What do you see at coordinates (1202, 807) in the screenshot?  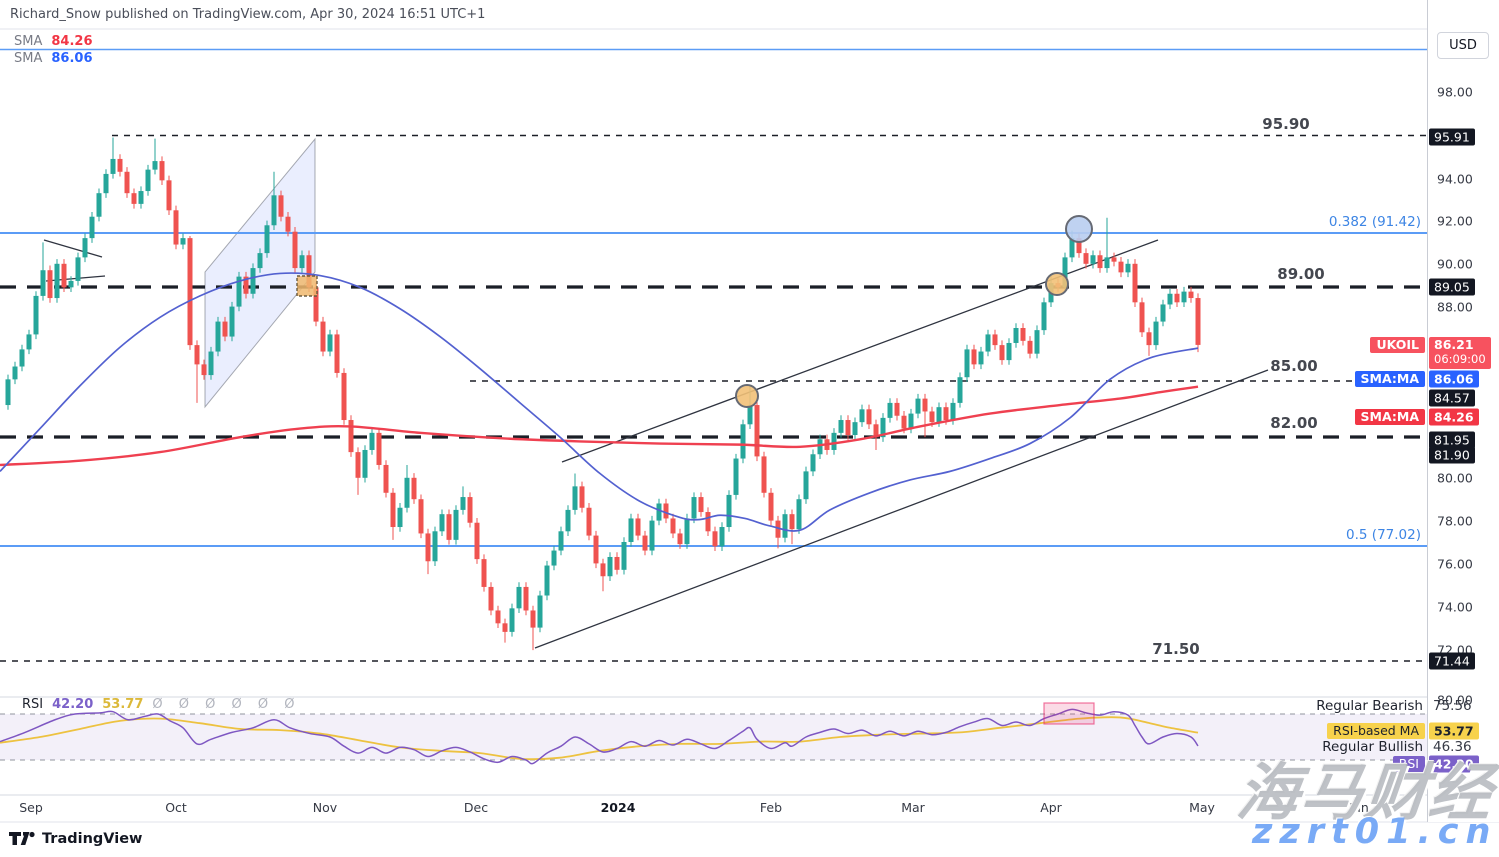 I see `time-axis-May: May` at bounding box center [1202, 807].